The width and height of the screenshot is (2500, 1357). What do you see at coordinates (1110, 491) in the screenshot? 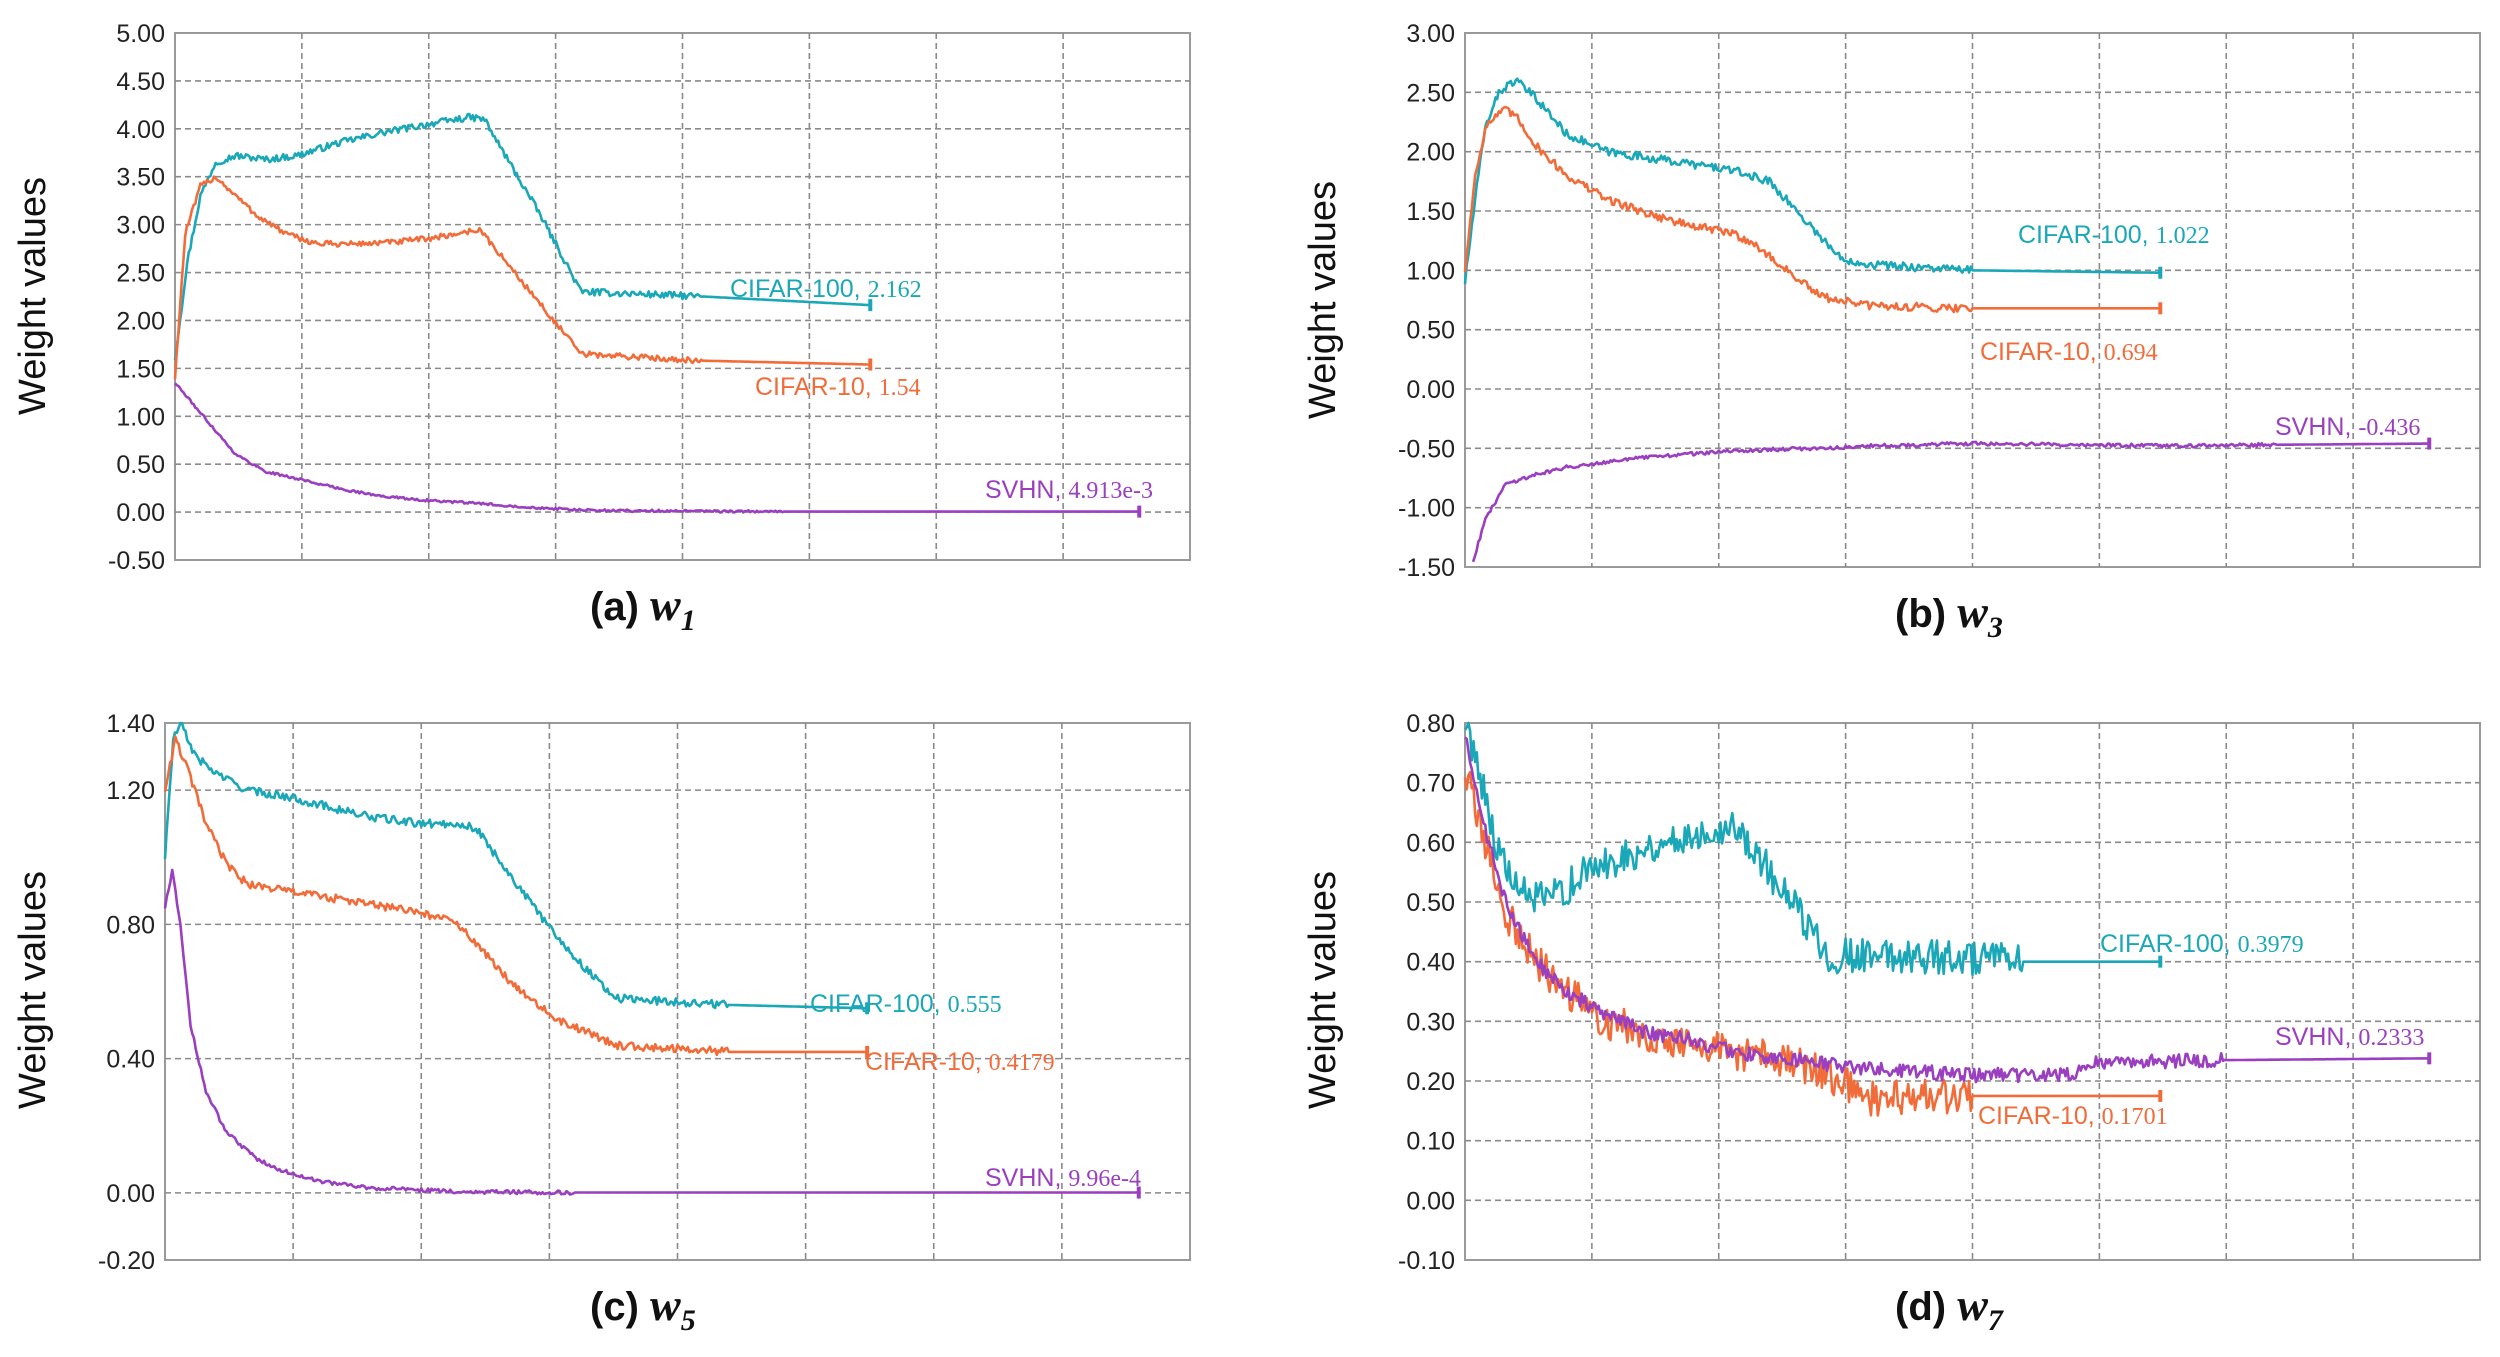
I see `series-label-value: 4.913e-3` at bounding box center [1110, 491].